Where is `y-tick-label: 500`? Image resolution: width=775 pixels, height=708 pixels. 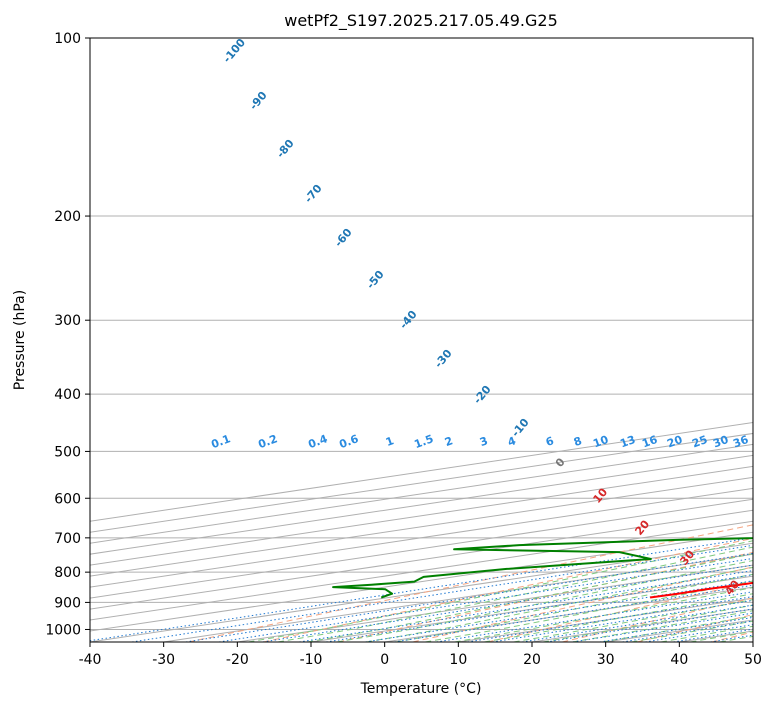
y-tick-label: 500 is located at coordinates (67, 452).